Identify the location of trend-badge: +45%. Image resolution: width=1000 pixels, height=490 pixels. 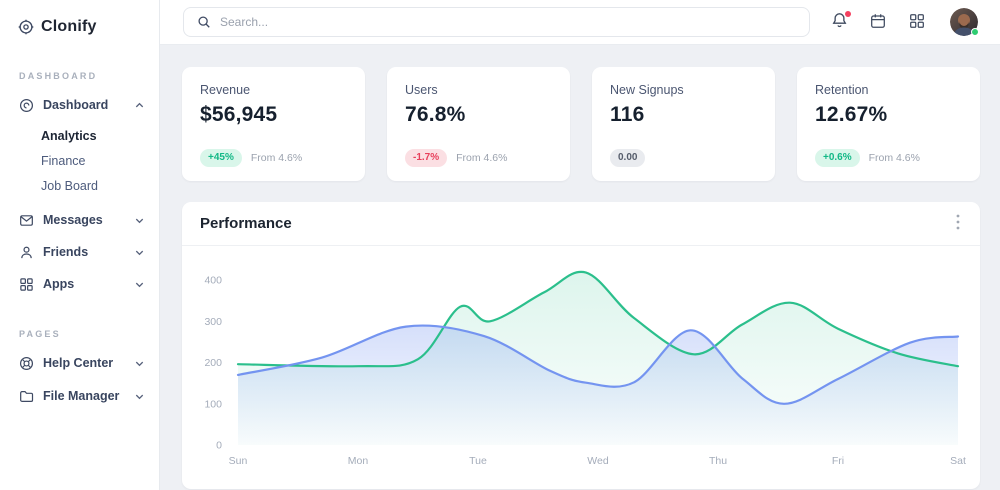
(221, 158).